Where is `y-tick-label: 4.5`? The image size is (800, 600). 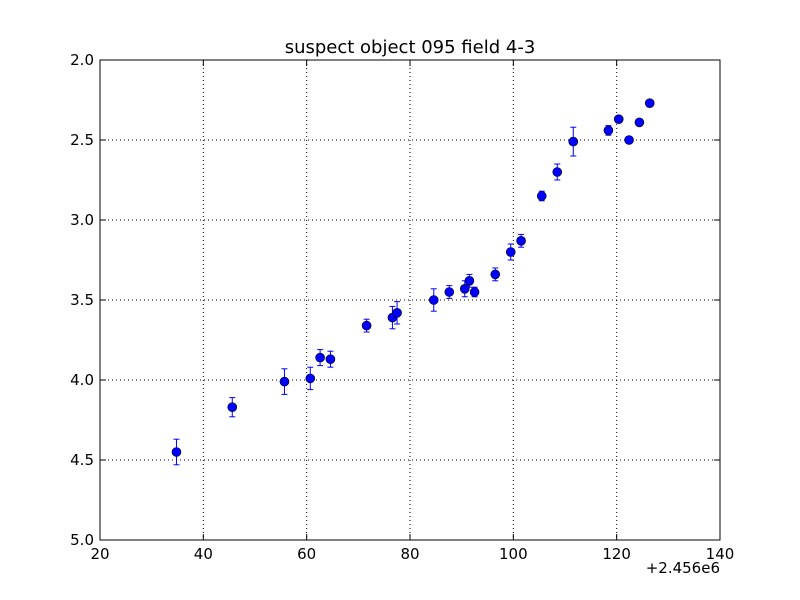
y-tick-label: 4.5 is located at coordinates (82, 460).